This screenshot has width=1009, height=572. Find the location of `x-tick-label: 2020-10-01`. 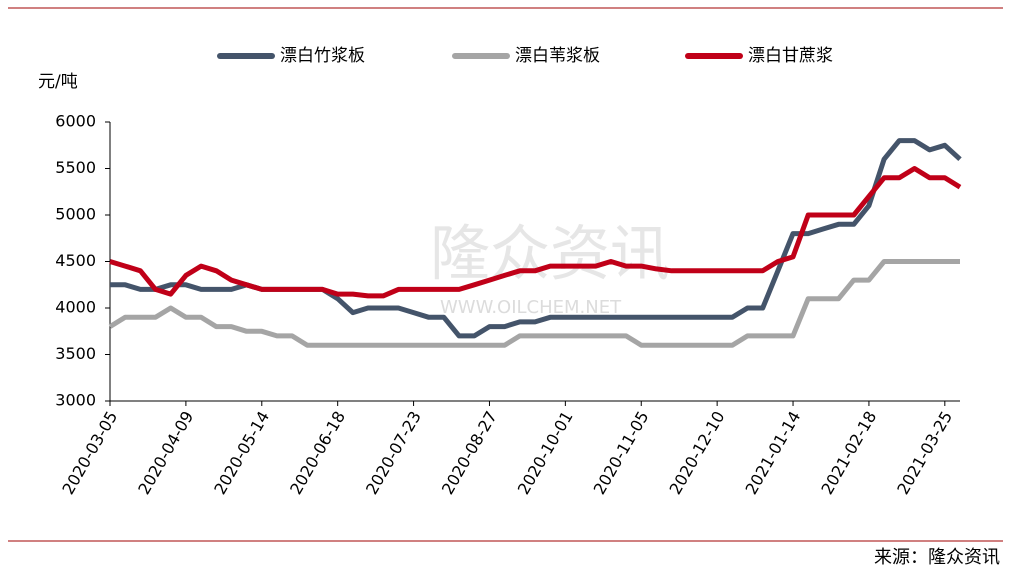

x-tick-label: 2020-10-01 is located at coordinates (545, 453).